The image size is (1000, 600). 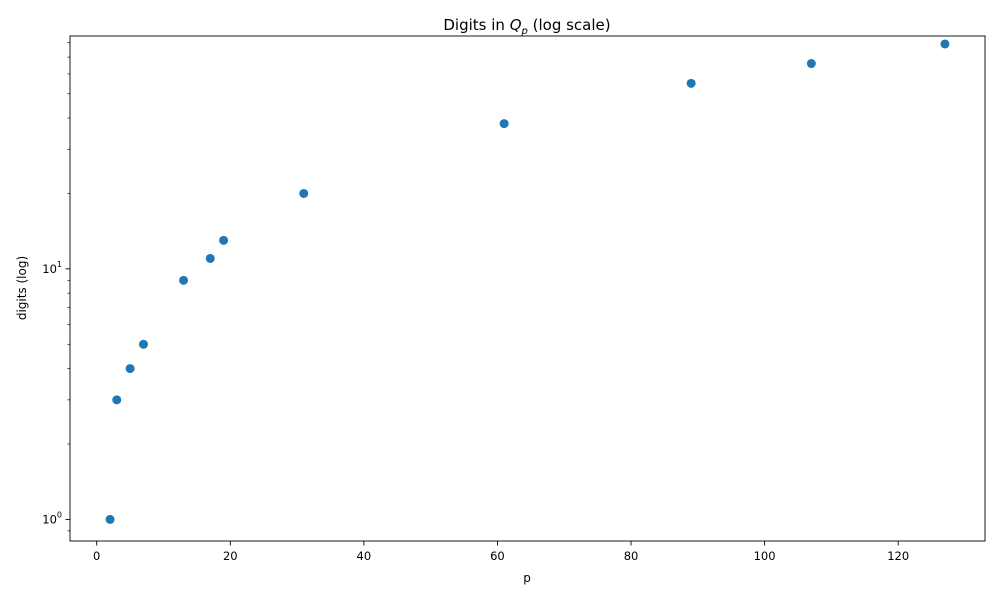 What do you see at coordinates (631, 556) in the screenshot?
I see `x-tick-label: 80` at bounding box center [631, 556].